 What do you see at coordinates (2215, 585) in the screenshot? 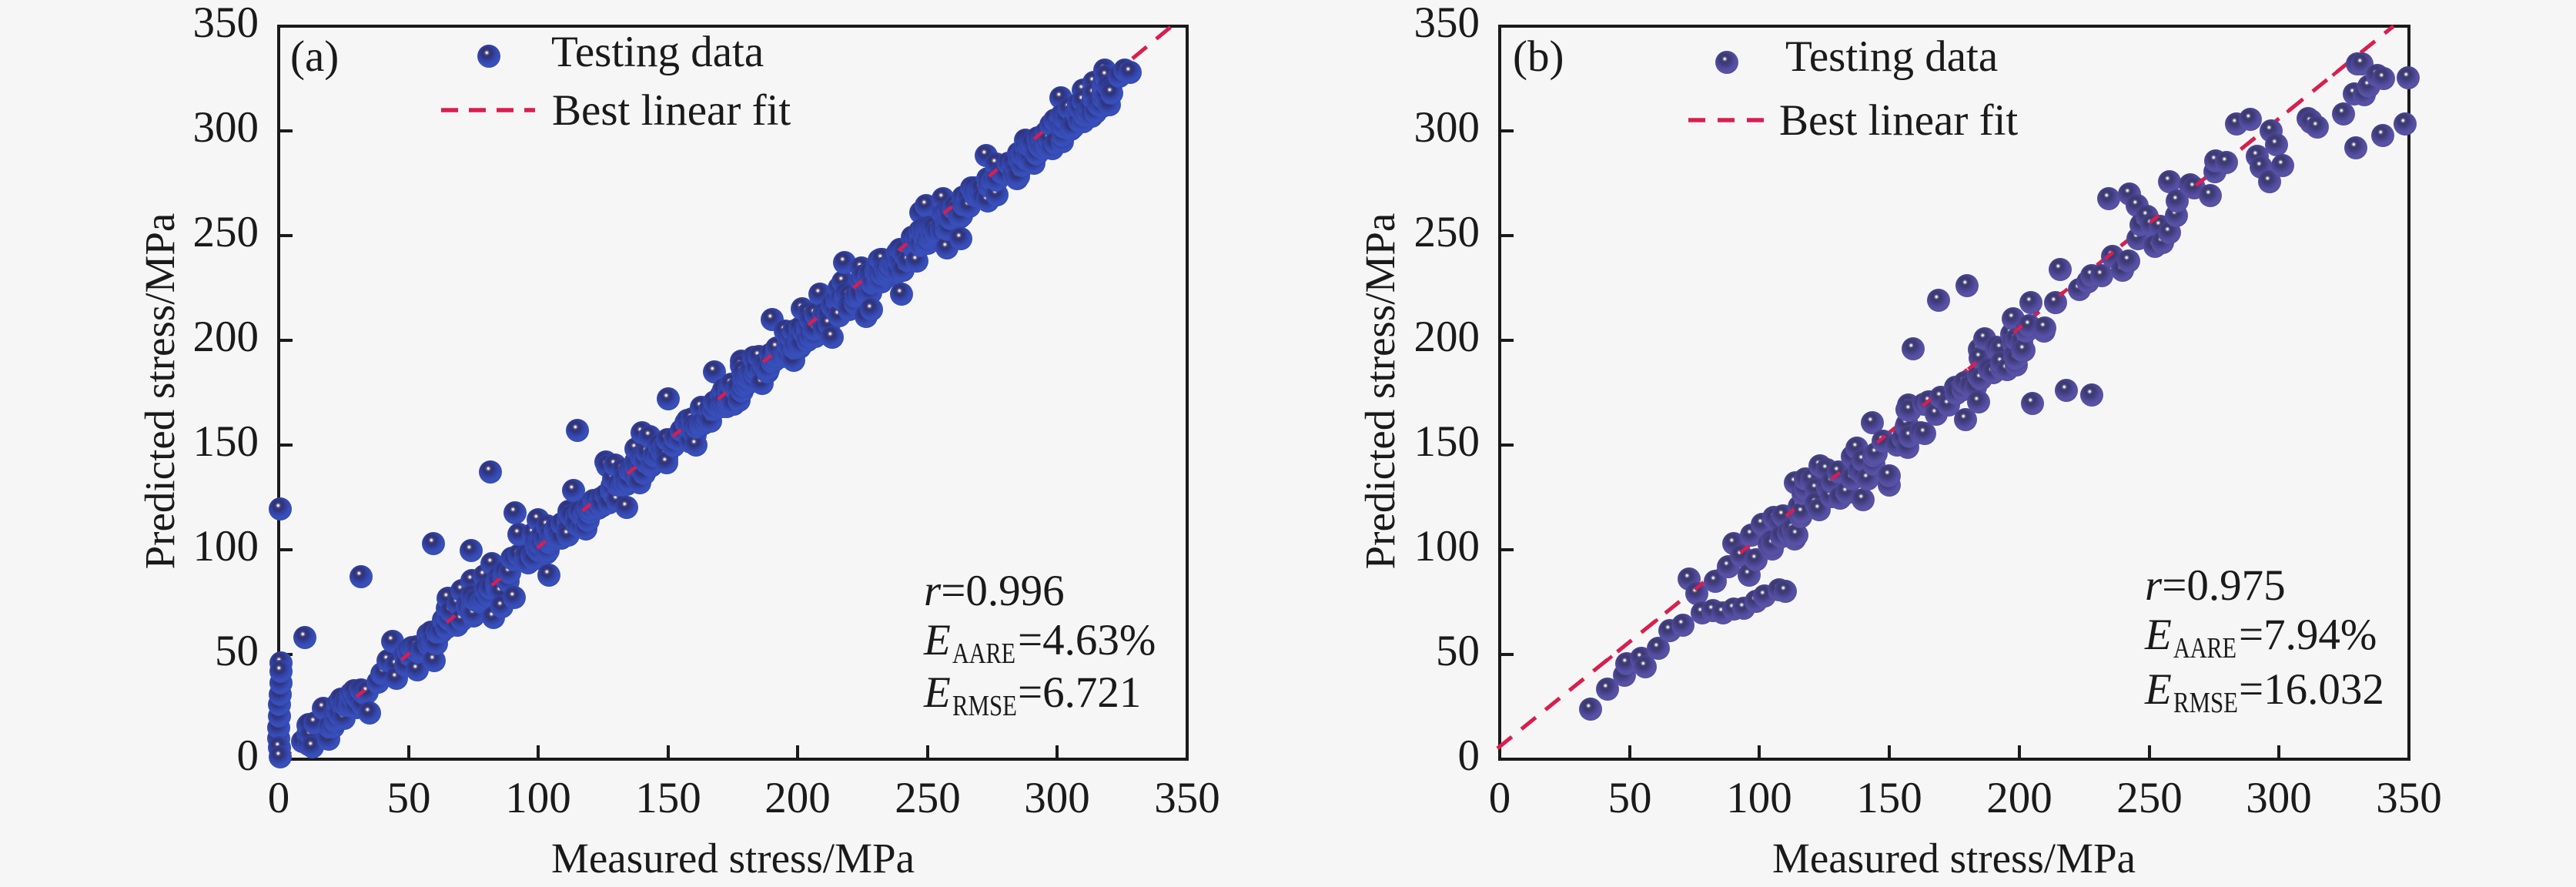
I see `svg-text: r=0.975` at bounding box center [2215, 585].